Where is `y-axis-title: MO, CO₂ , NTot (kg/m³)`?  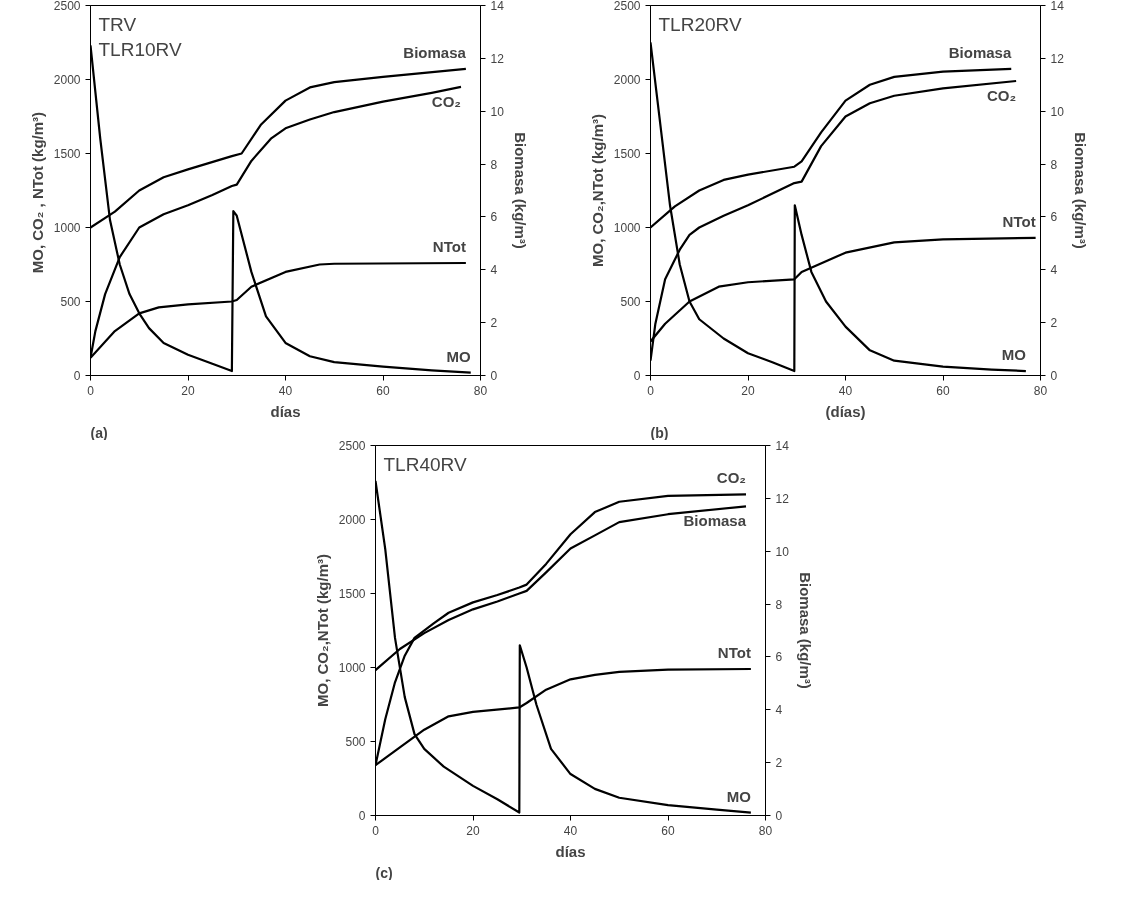
y-axis-title: MO, CO₂ , NTot (kg/m³) is located at coordinates (37, 192).